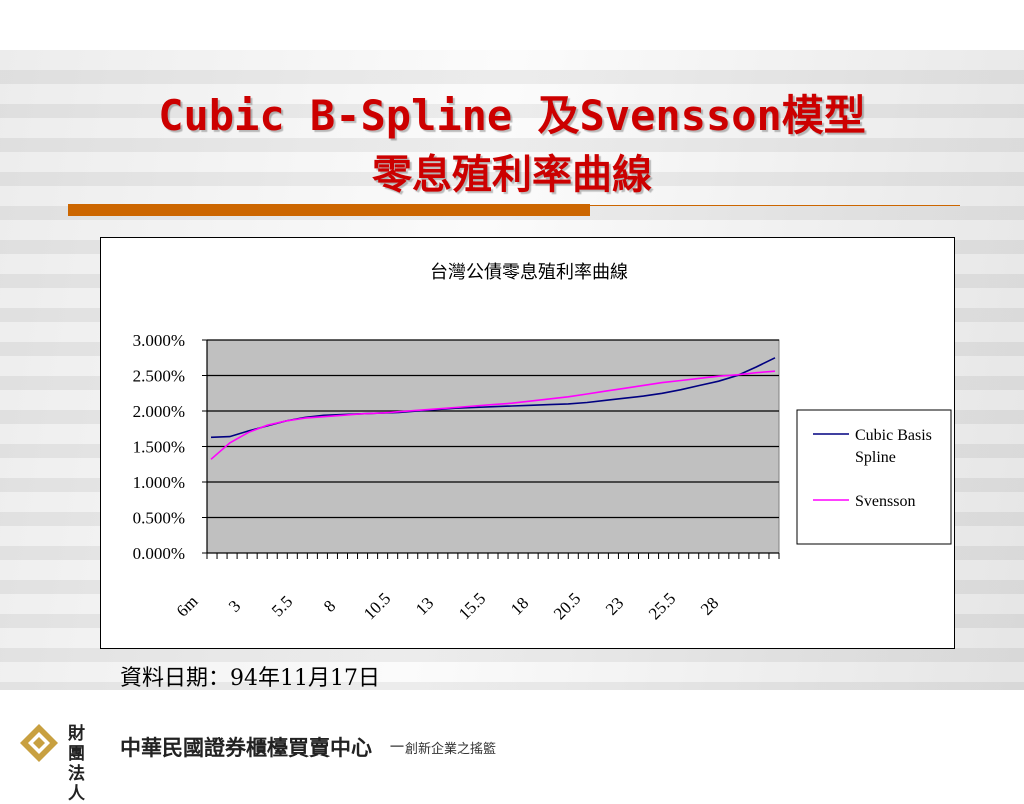  I want to click on y-tick-label: 2.500%, so click(159, 376).